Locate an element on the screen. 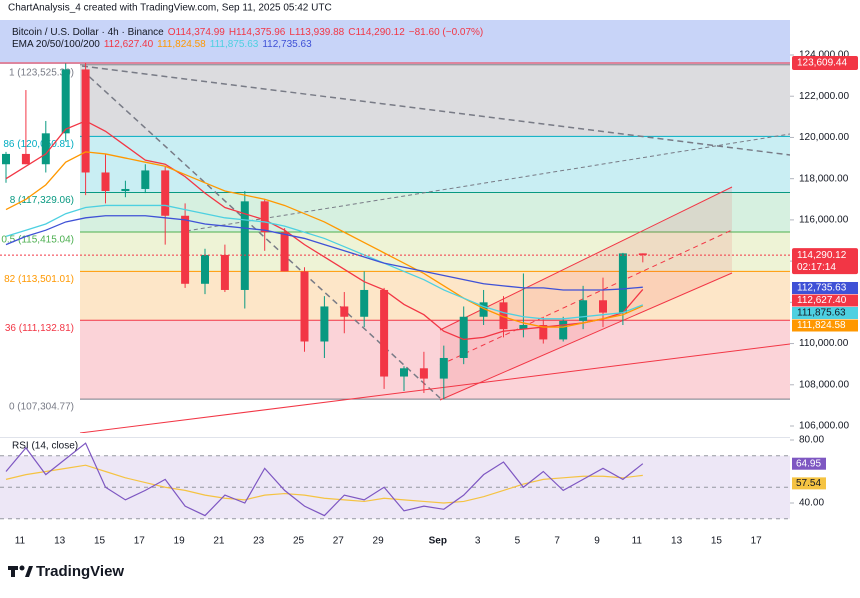  ema-value: 111,875.63 is located at coordinates (234, 44).